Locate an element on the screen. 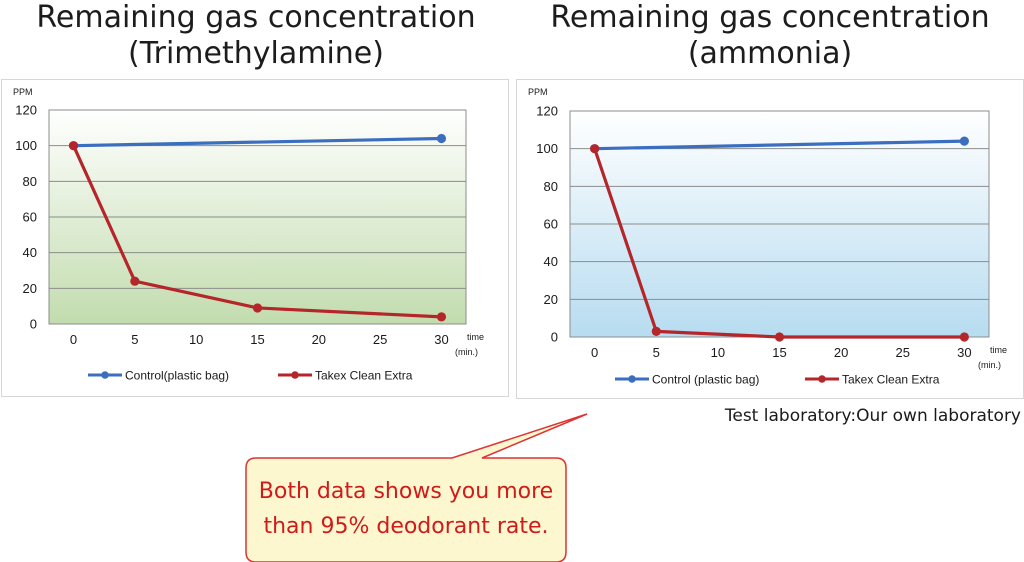 This screenshot has height=562, width=1024. chart-title-ammonia: Remaining gas concentration (ammonia) is located at coordinates (770, 36).